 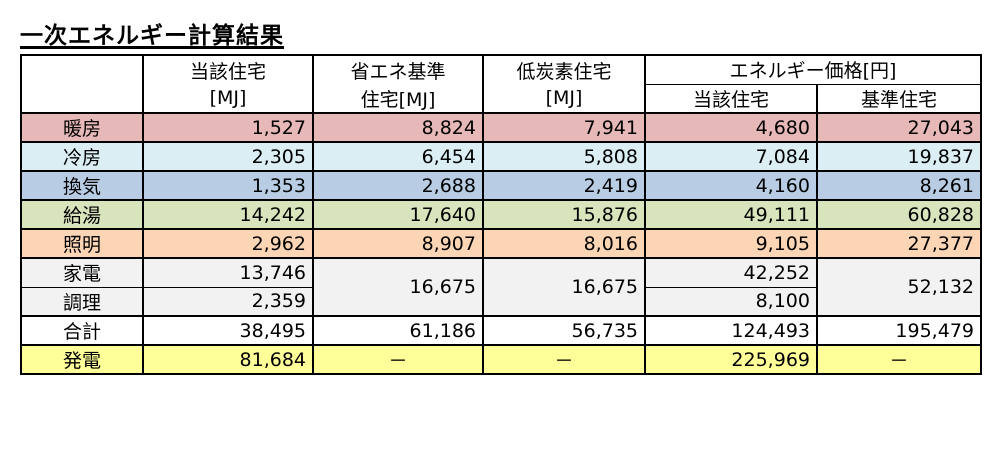 I want to click on cell-lowcarbon-mj-merged: 16,675, so click(x=564, y=287).